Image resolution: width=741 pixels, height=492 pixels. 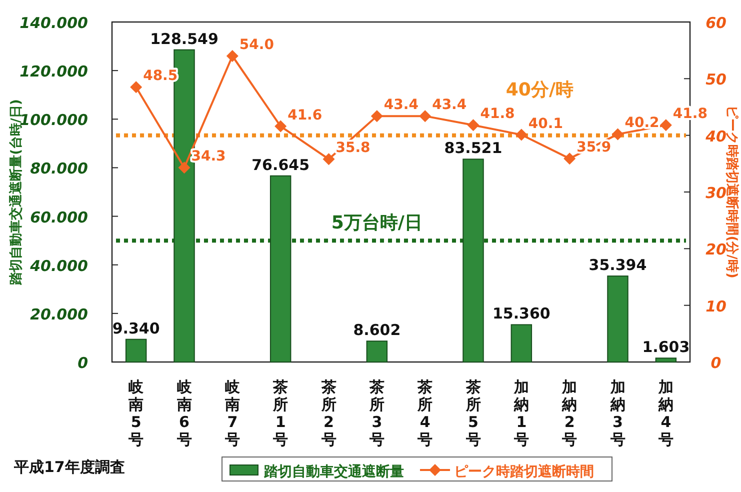 What do you see at coordinates (305, 115) in the screenshot?
I see `data-label: 41.6` at bounding box center [305, 115].